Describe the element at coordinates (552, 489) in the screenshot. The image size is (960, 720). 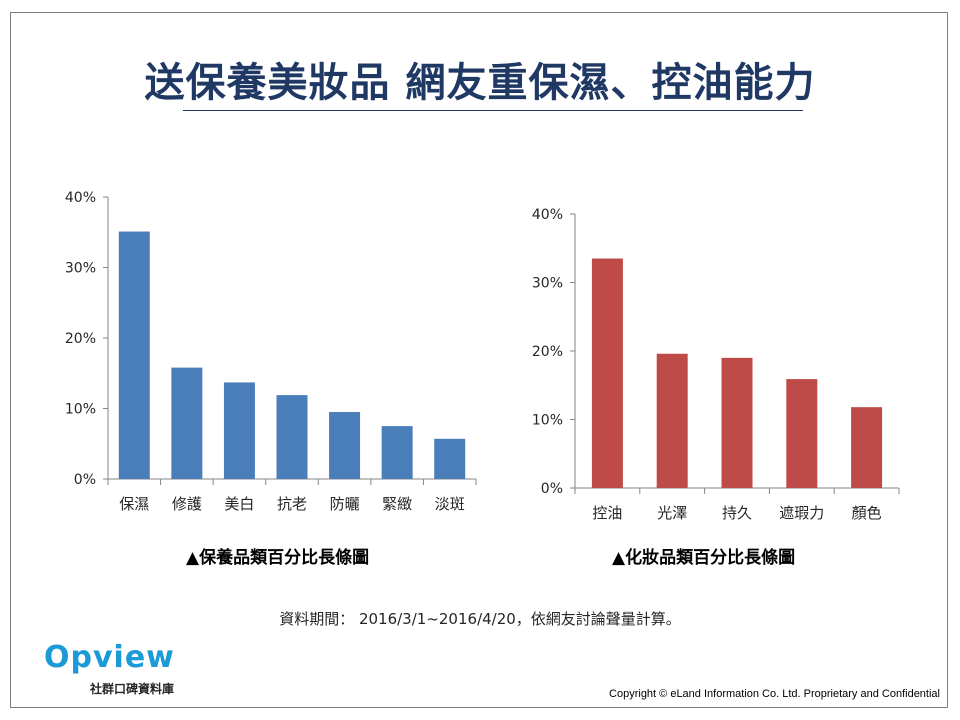
I see `makeup-y-tick-label: 0%` at that location.